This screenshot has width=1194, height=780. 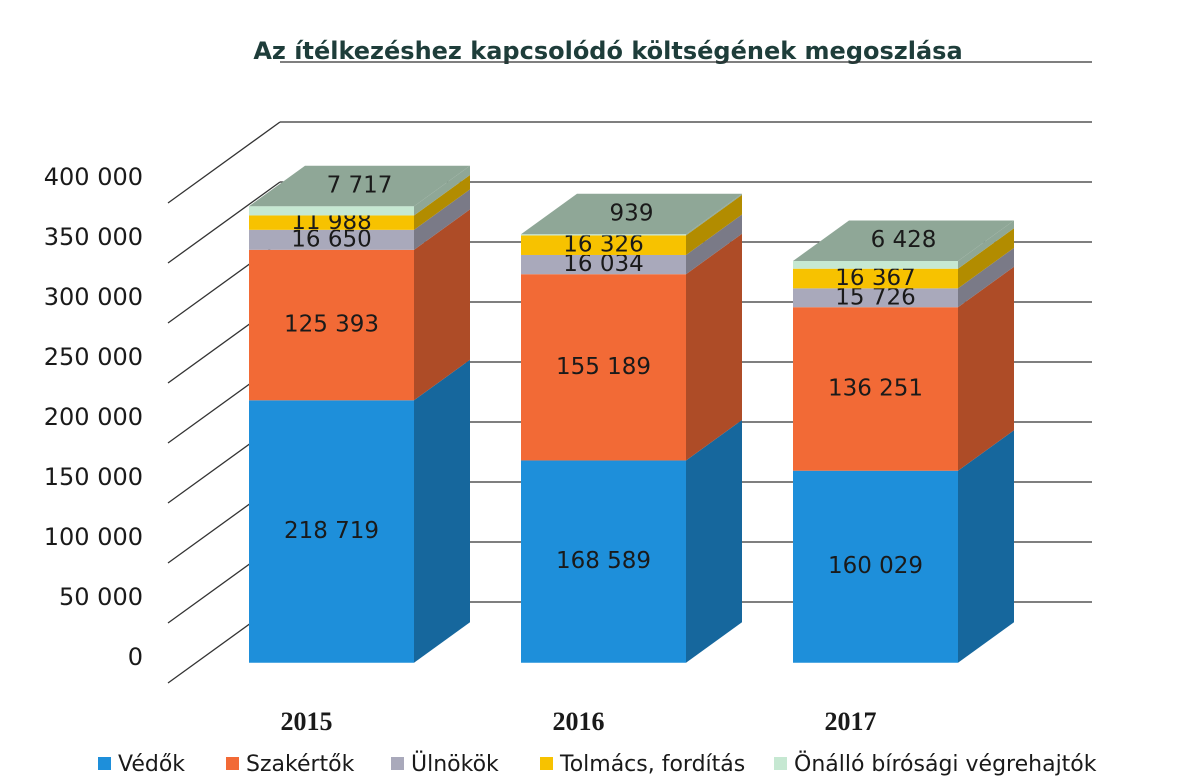 I want to click on value-label: 155 189, so click(x=603, y=367).